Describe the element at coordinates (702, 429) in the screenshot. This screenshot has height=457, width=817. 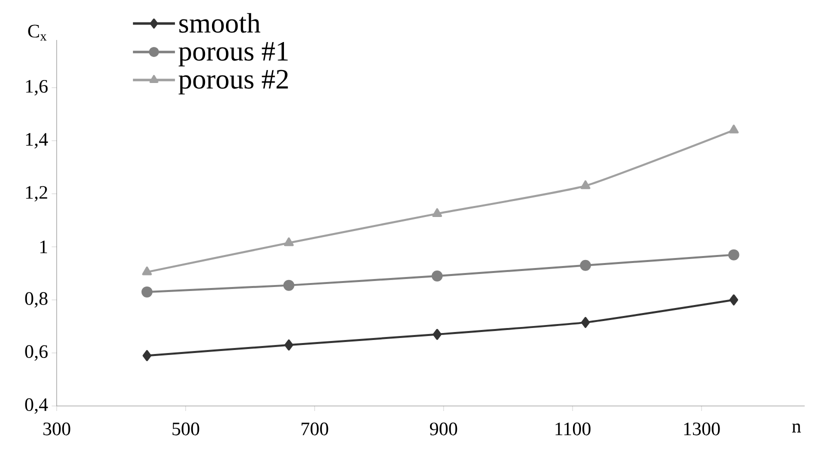
I see `x-tick-label: 1300` at that location.